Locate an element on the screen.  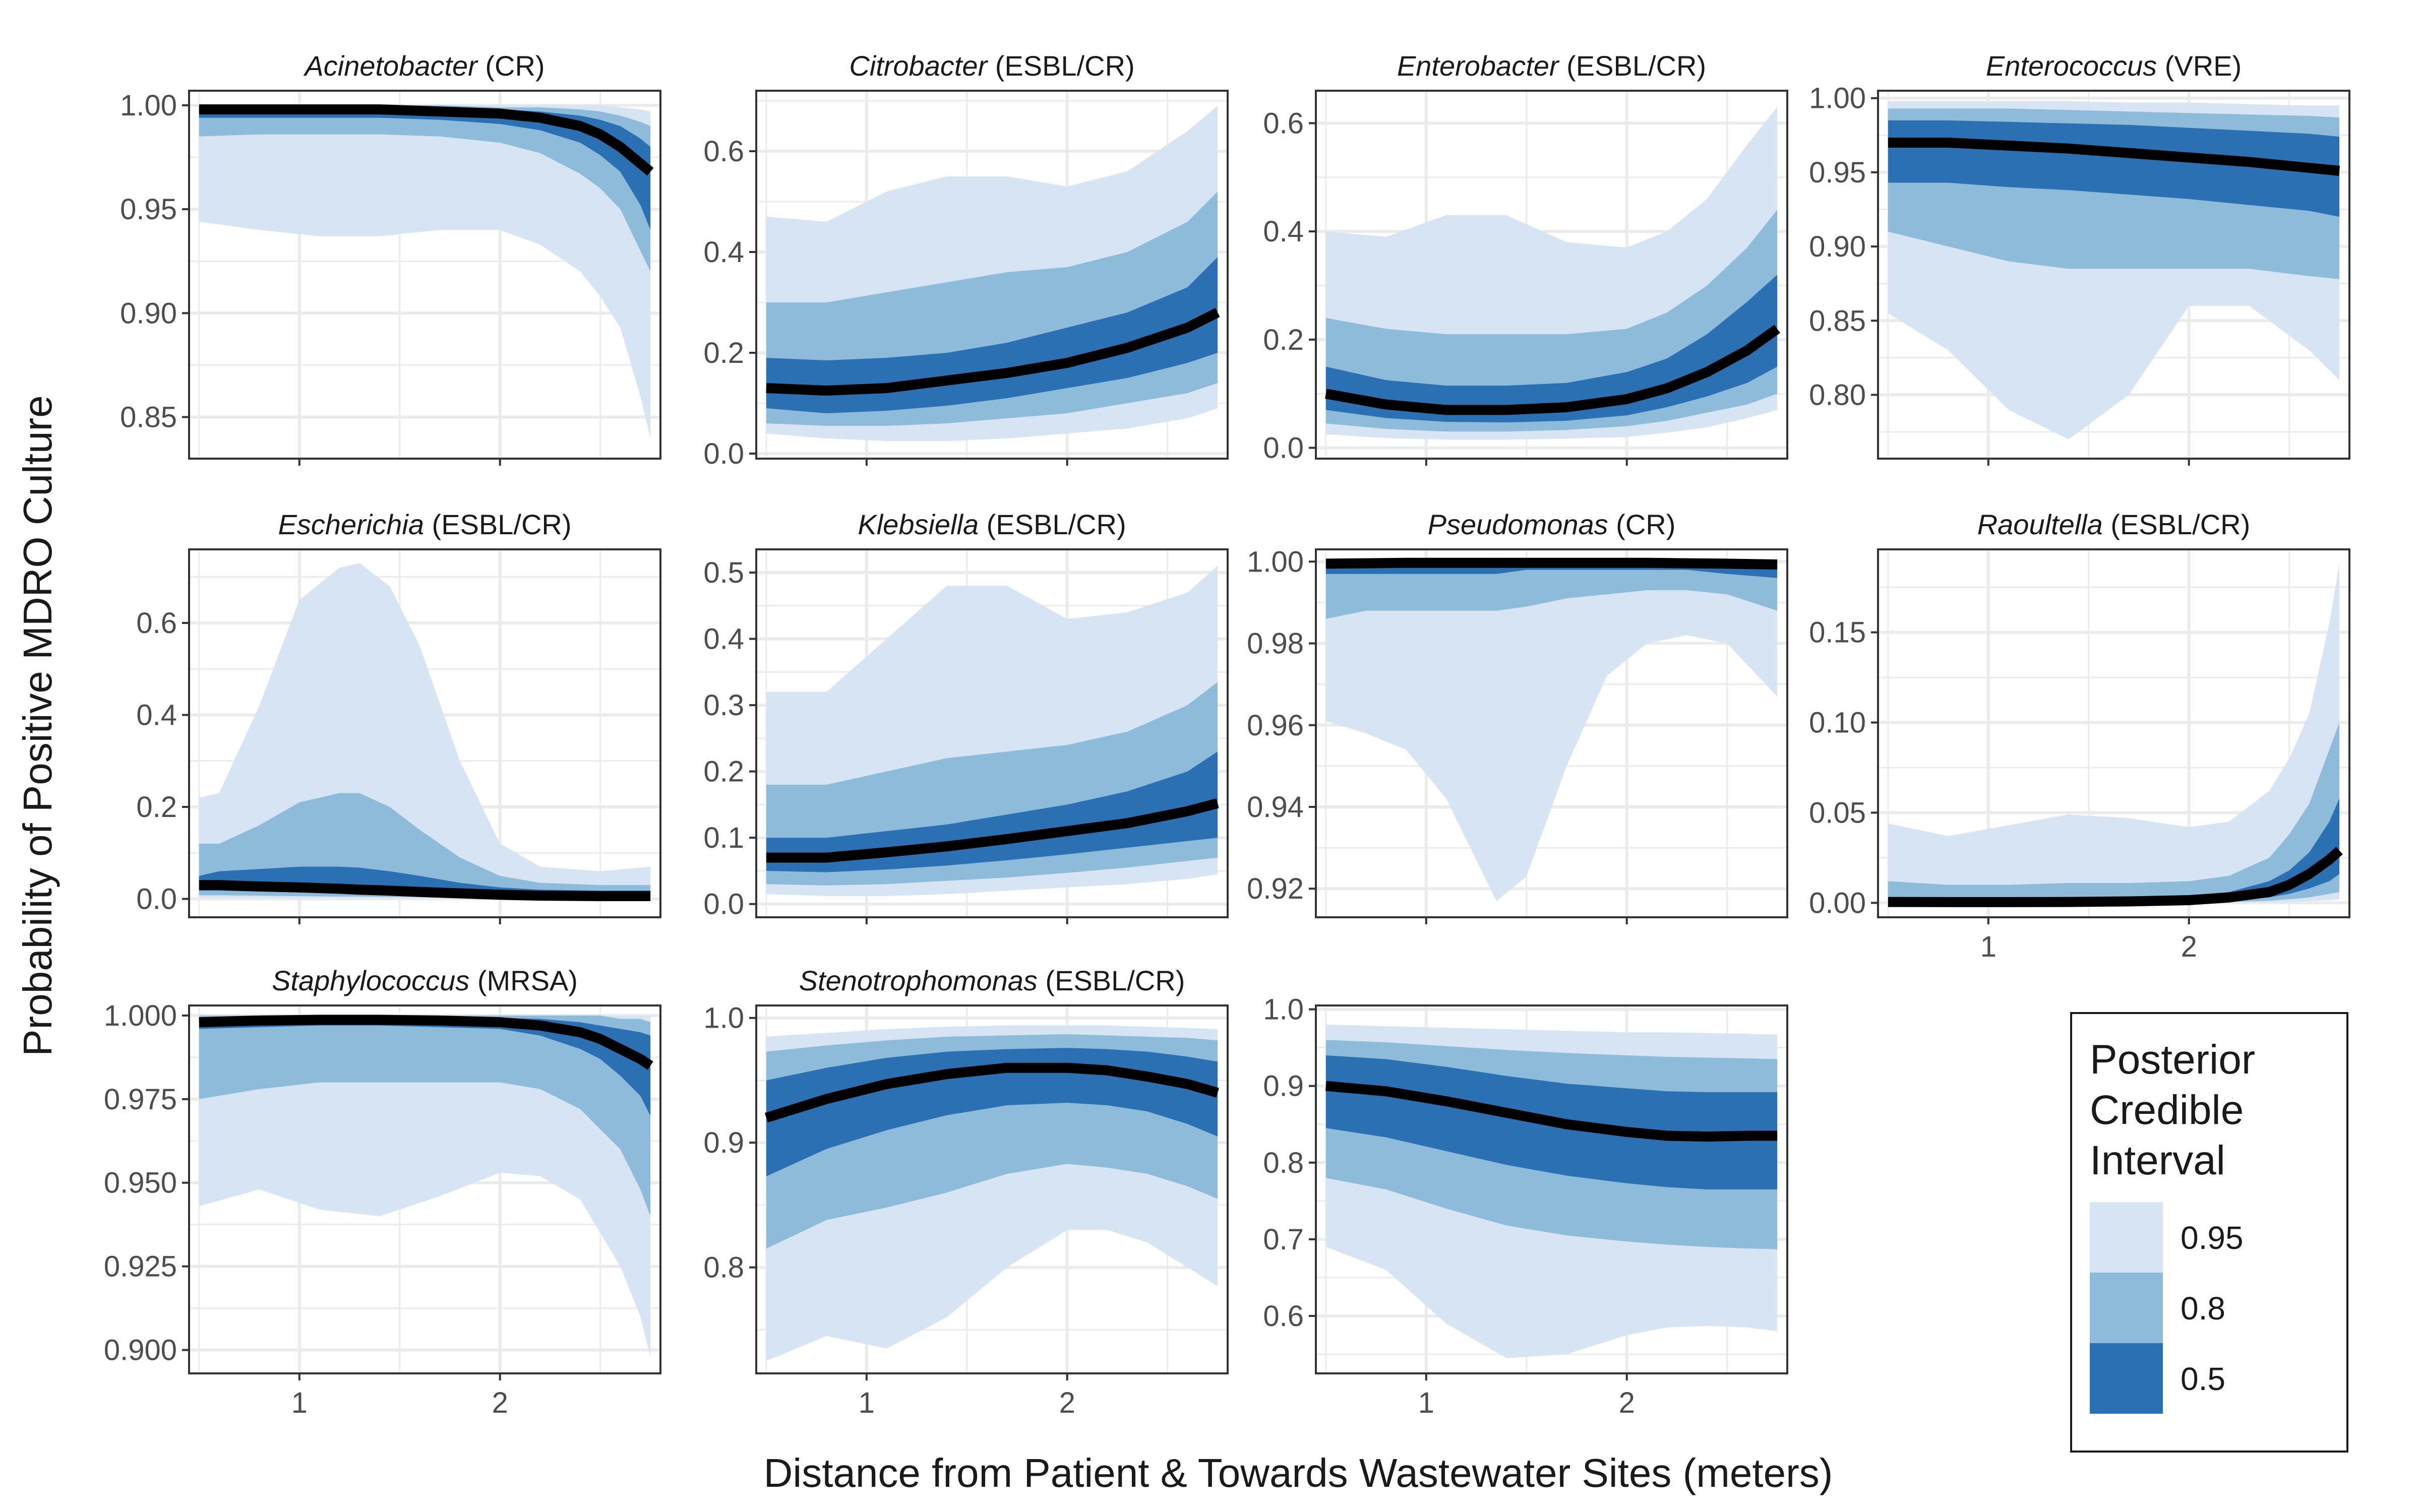
panel-title: Klebsiella (ESBL/CR) is located at coordinates (992, 524).